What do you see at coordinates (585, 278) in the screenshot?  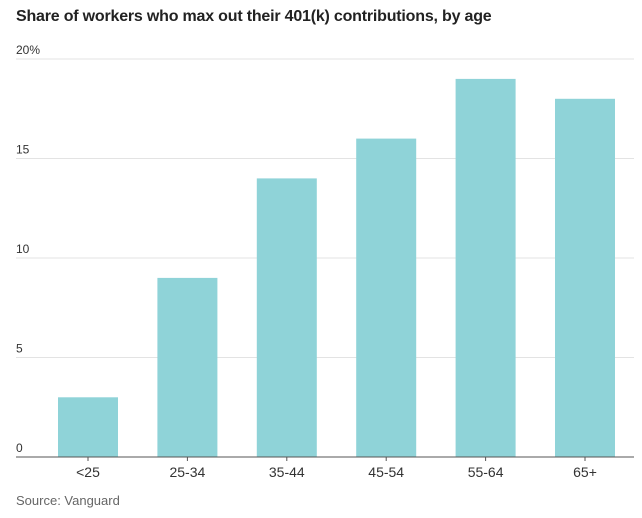 I see `bar-65+` at bounding box center [585, 278].